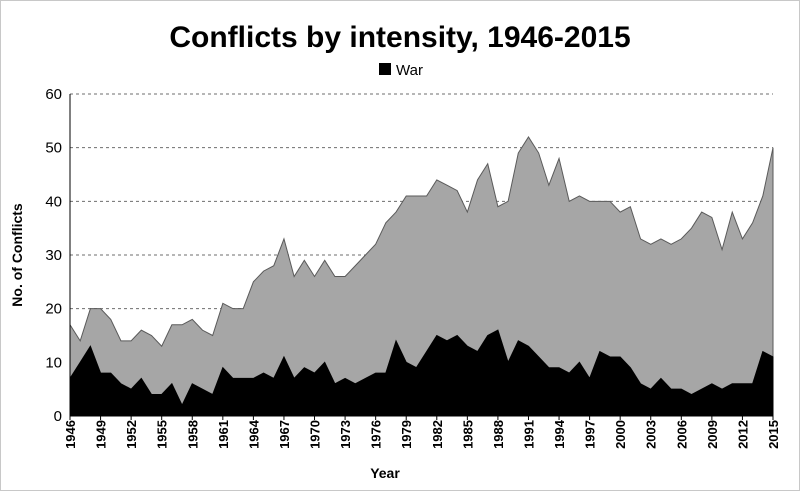 The width and height of the screenshot is (800, 491). I want to click on chart-title: Conflicts by intensity, 1946-2015, so click(399, 37).